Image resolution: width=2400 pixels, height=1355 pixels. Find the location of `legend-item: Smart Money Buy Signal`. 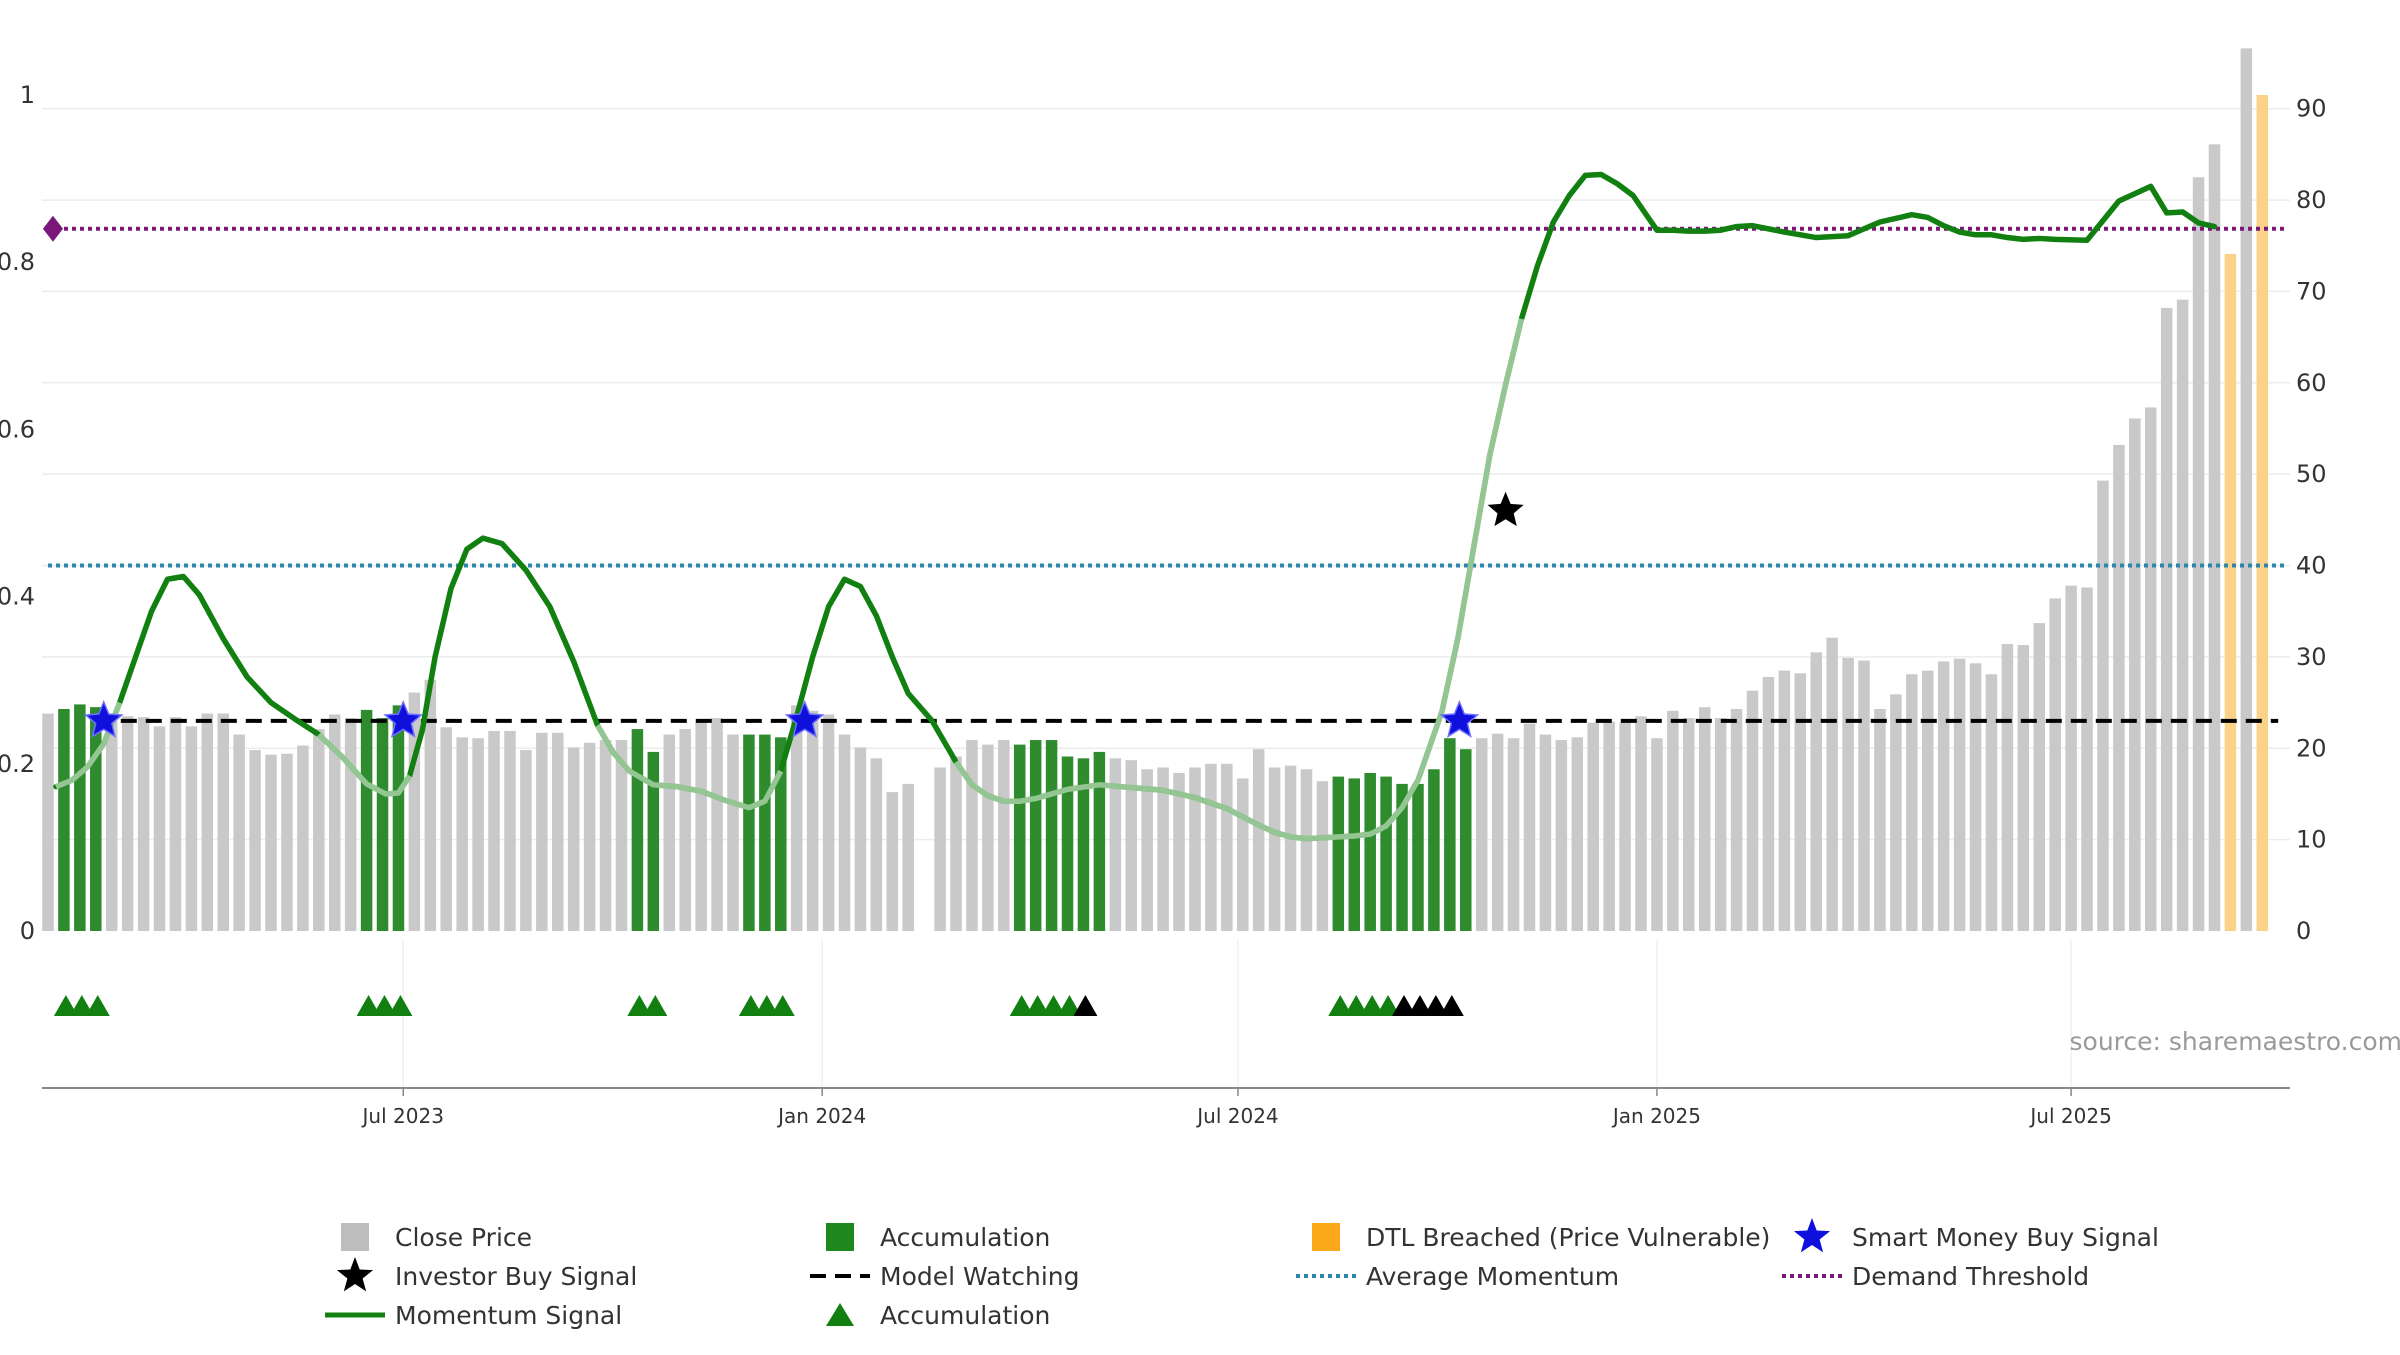

legend-item: Smart Money Buy Signal is located at coordinates (1976, 1235).